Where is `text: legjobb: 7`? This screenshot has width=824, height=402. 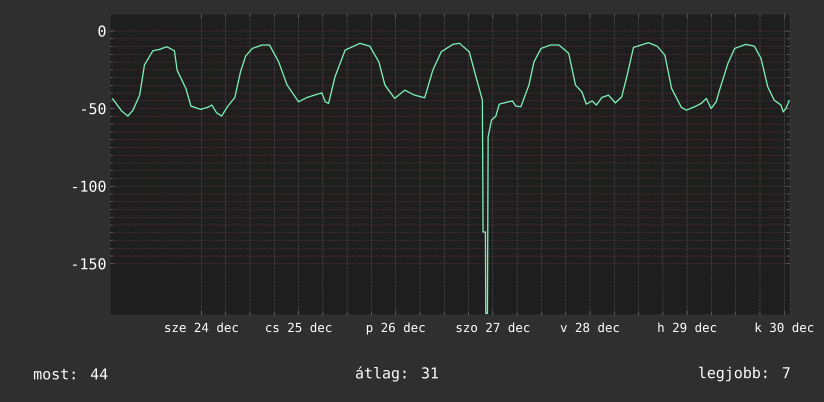 text: legjobb: 7 is located at coordinates (744, 374).